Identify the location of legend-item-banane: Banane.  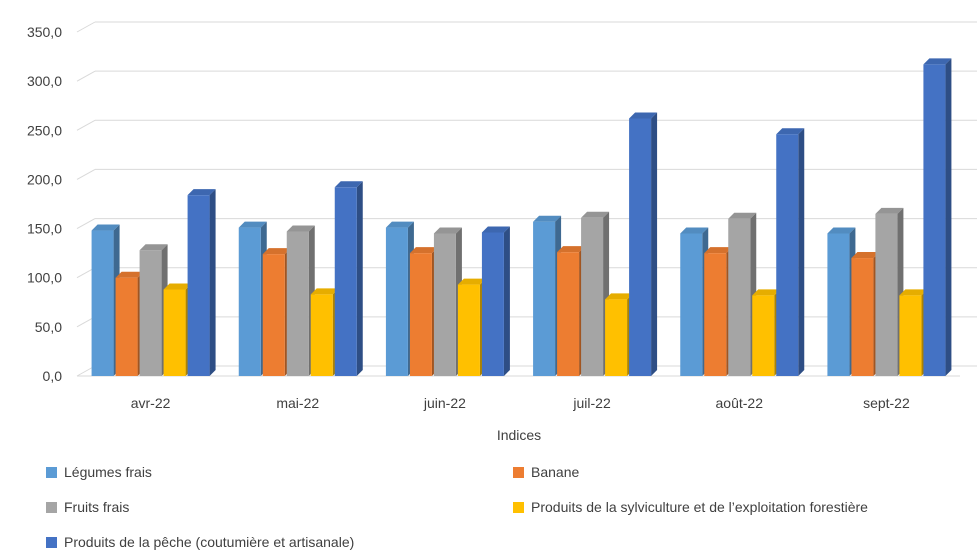
(546, 472).